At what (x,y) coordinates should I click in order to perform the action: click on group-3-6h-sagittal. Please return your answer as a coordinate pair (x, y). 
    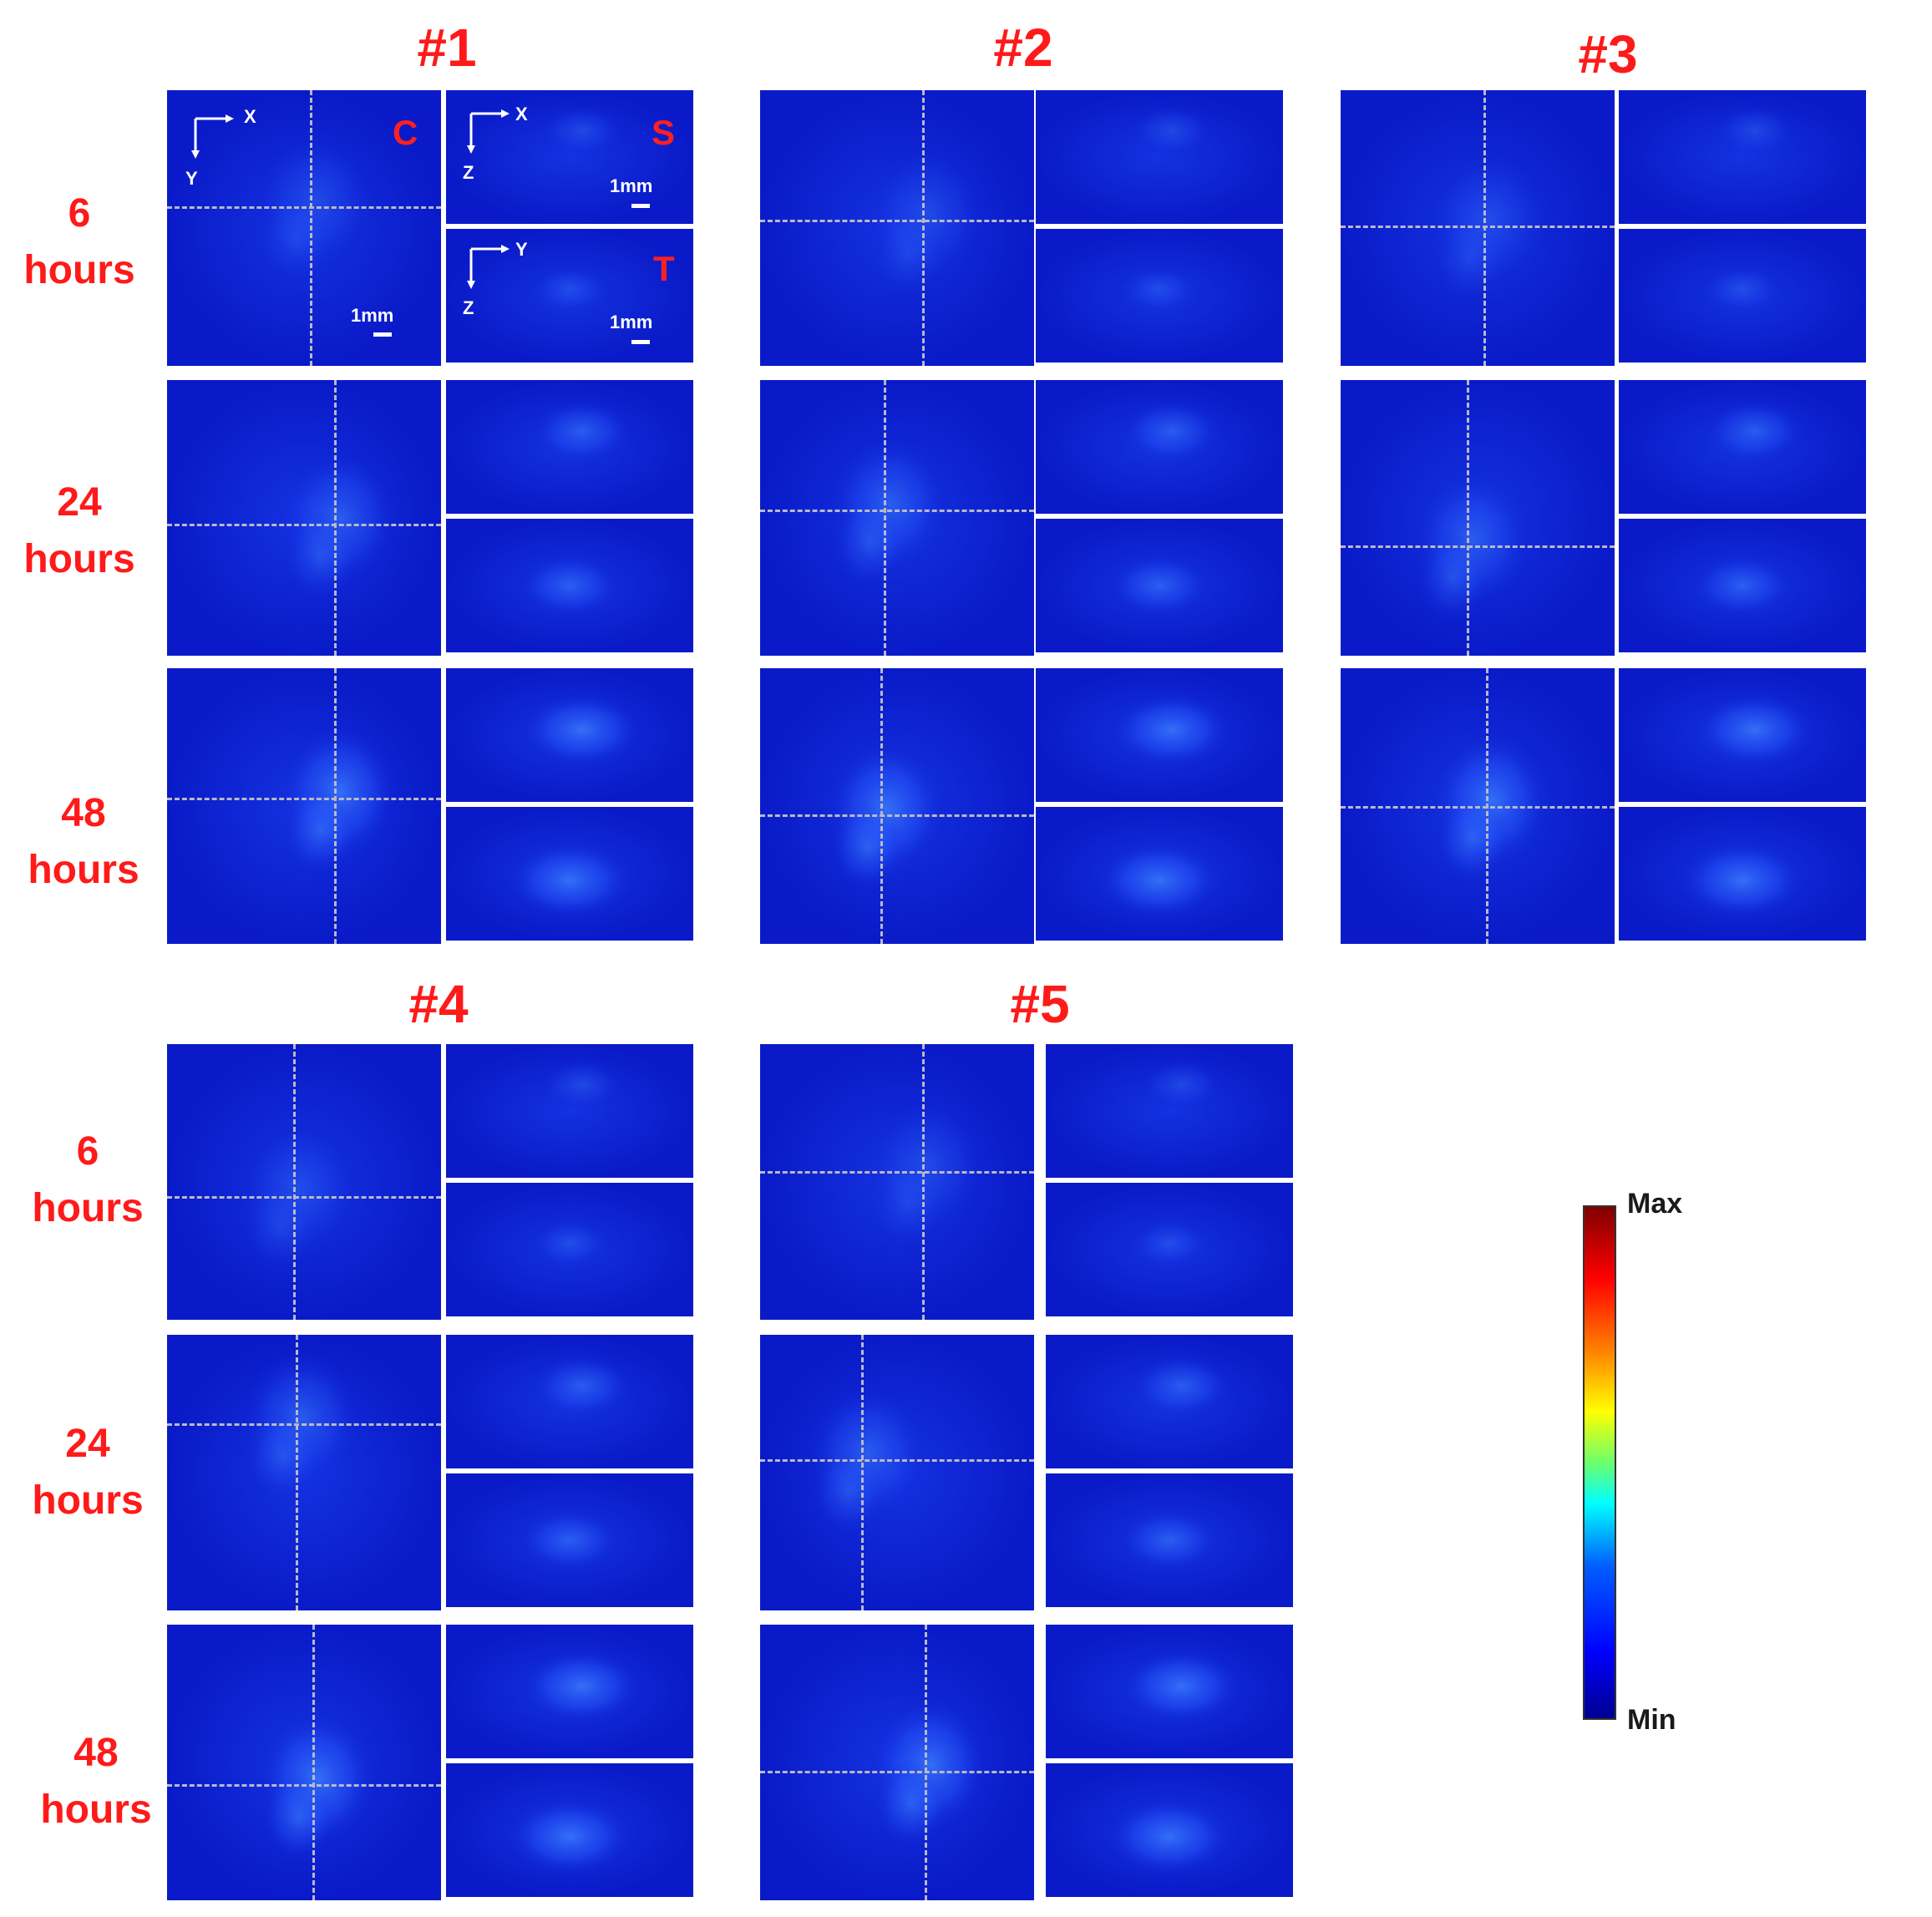
    Looking at the image, I should click on (1742, 157).